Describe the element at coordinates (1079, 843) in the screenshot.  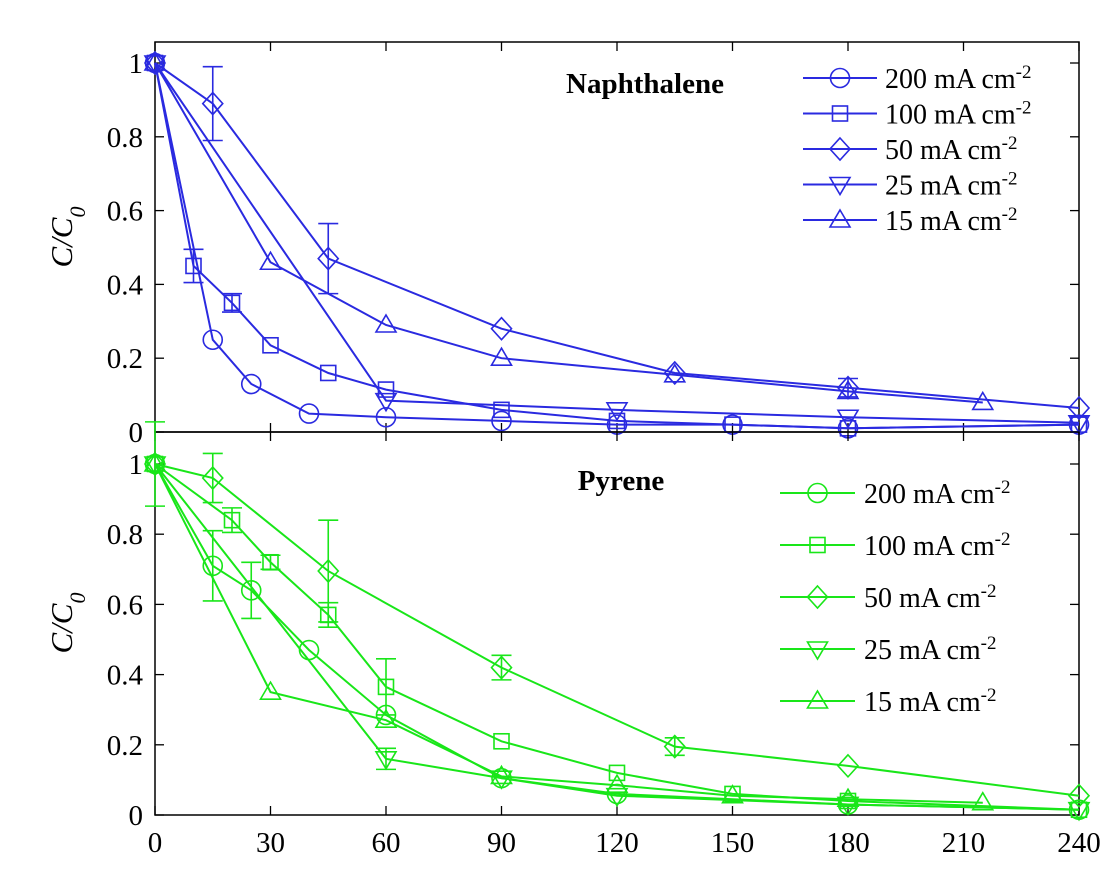
I see `x-tick-label: 240` at that location.